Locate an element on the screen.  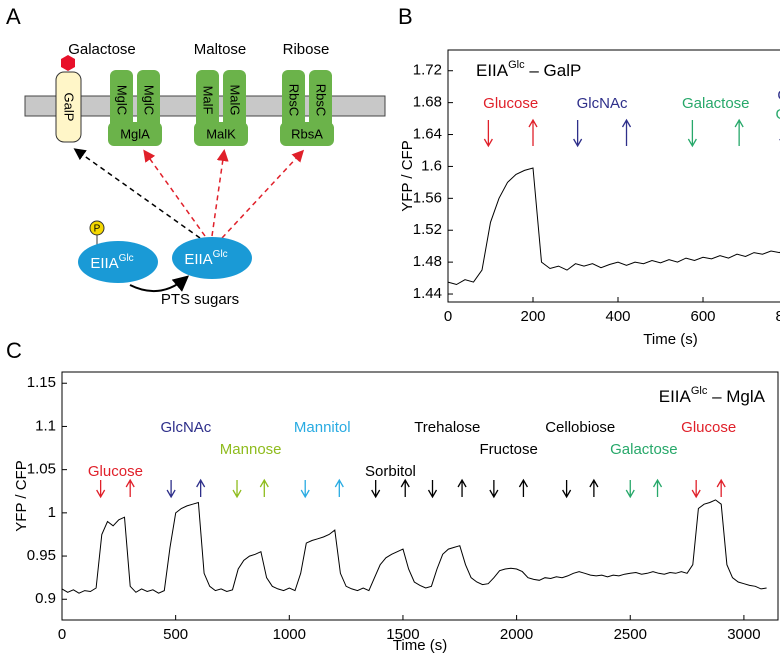
x-tick-label: 800 is located at coordinates (778, 316).